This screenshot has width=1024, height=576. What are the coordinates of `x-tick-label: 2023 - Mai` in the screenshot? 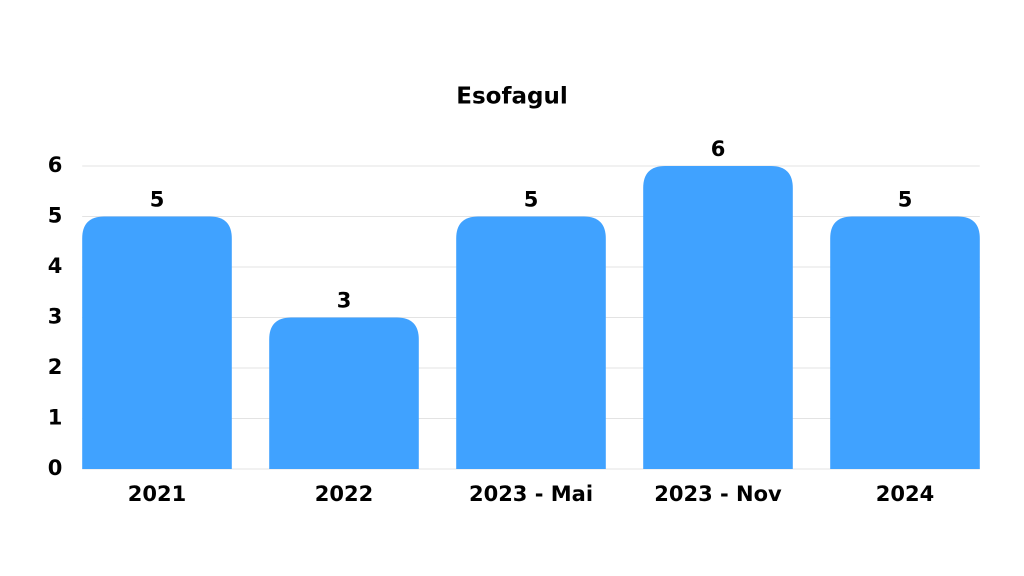 It's located at (531, 494).